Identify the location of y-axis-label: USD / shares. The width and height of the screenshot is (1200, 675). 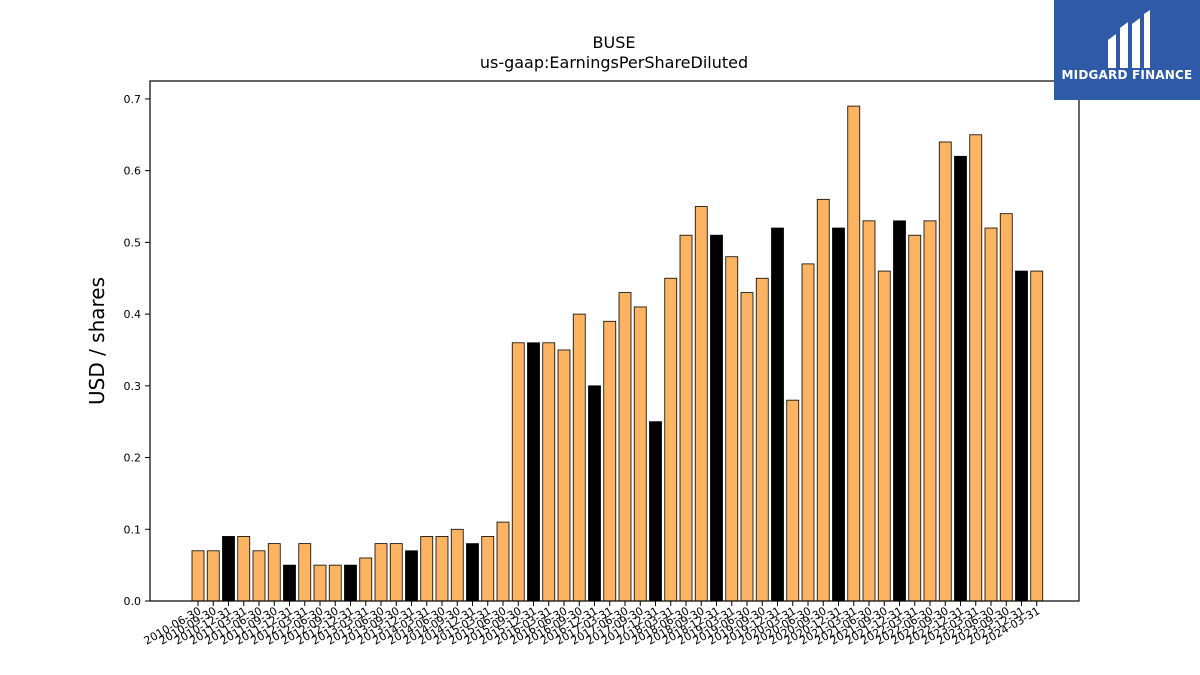
(97, 341).